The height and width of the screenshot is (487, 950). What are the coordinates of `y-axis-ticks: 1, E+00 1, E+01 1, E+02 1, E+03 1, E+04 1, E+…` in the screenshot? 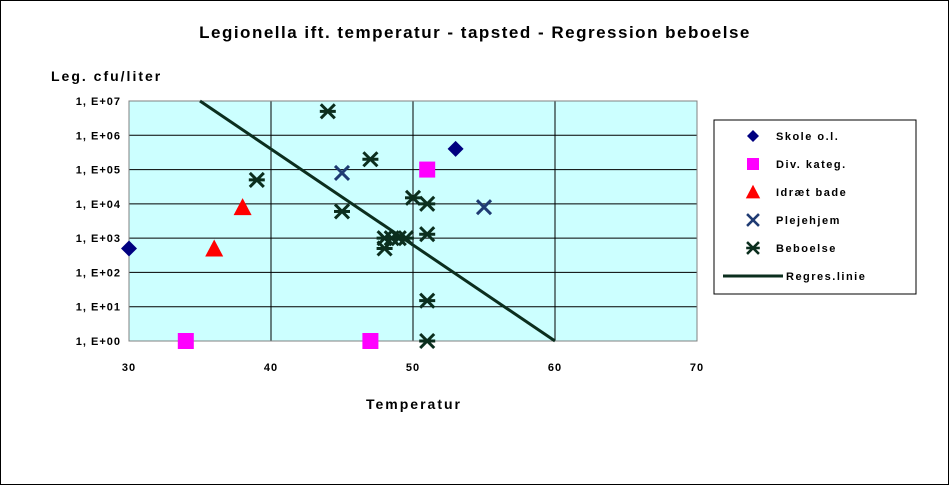 It's located at (98, 222).